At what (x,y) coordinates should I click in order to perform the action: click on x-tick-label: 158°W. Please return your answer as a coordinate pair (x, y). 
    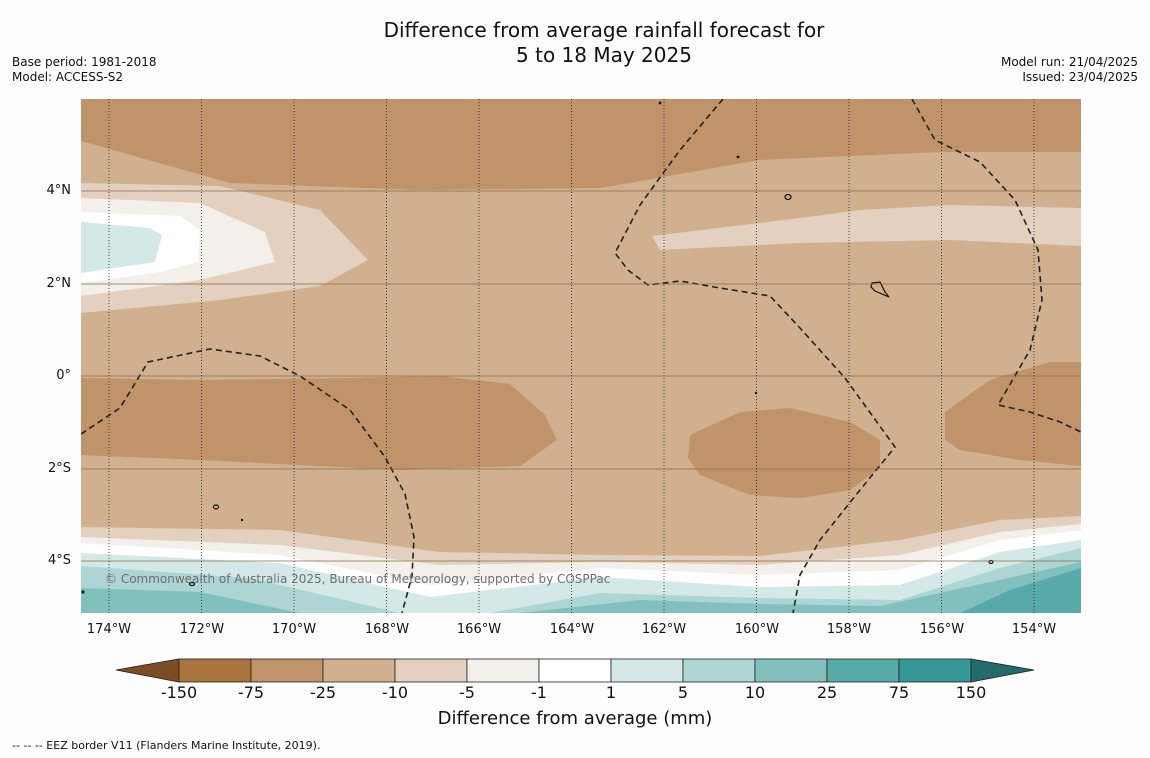
    Looking at the image, I should click on (849, 629).